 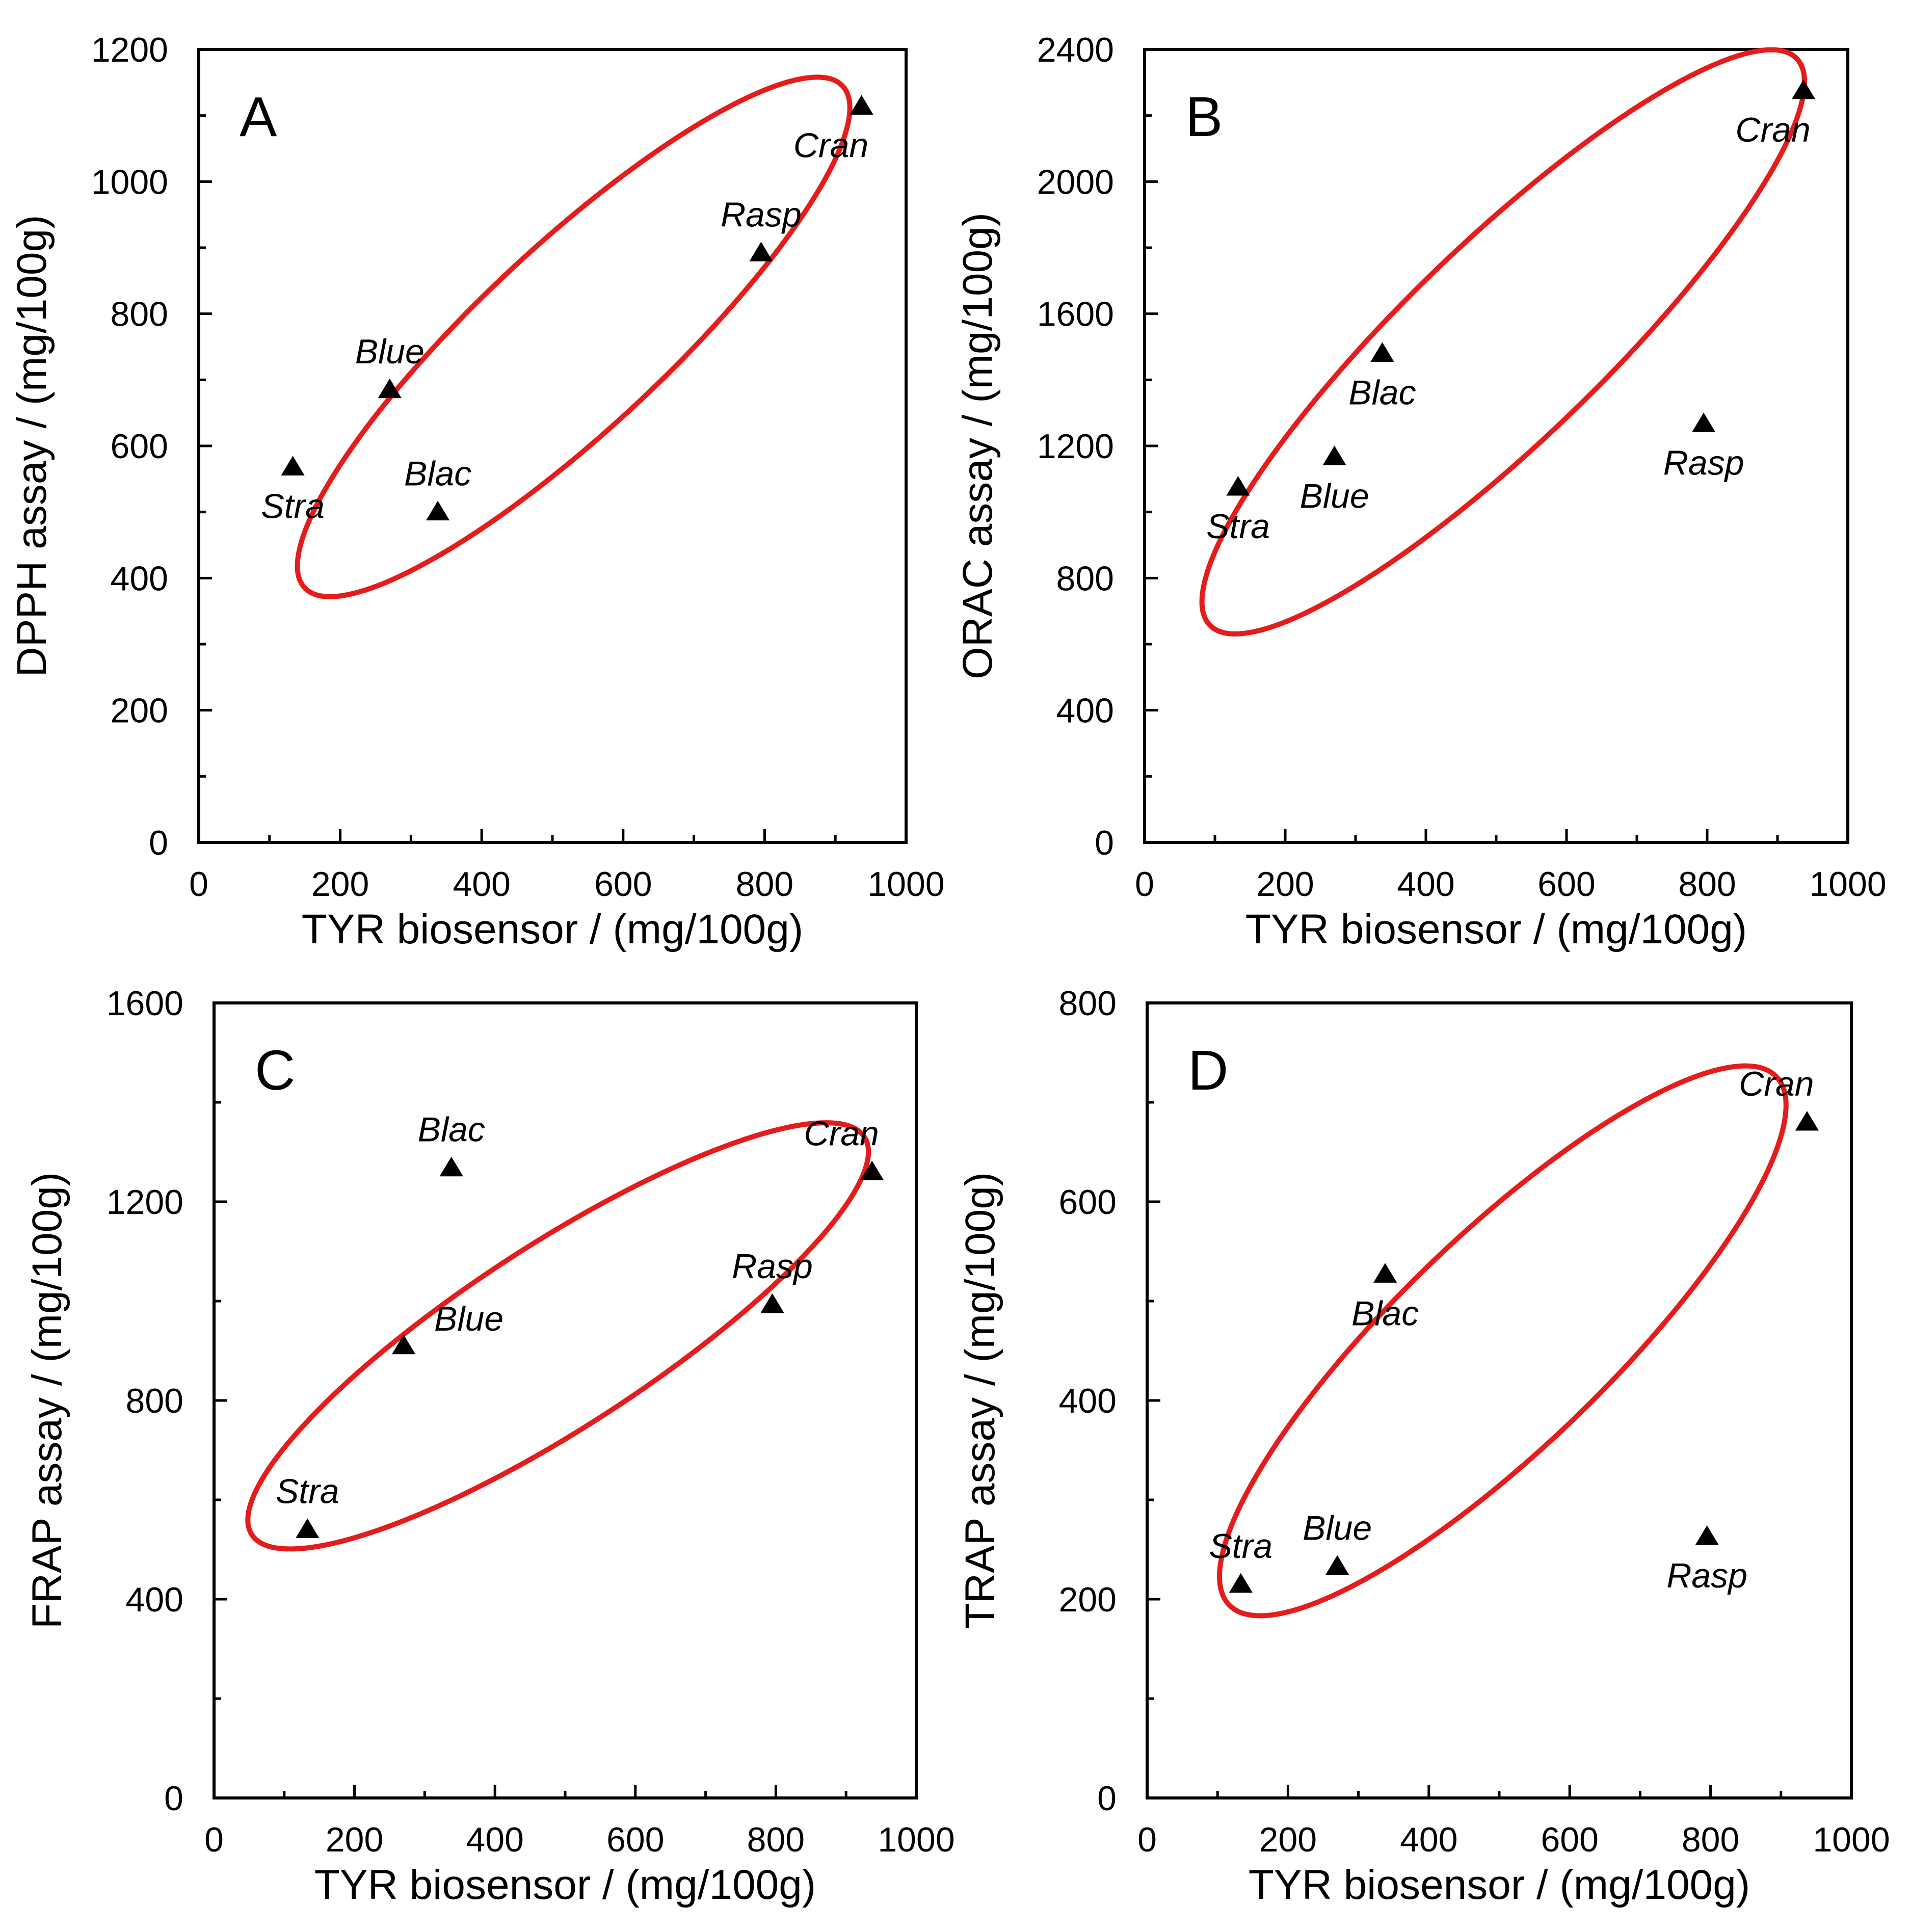 What do you see at coordinates (1088, 1203) in the screenshot?
I see `y-tick-label: 600` at bounding box center [1088, 1203].